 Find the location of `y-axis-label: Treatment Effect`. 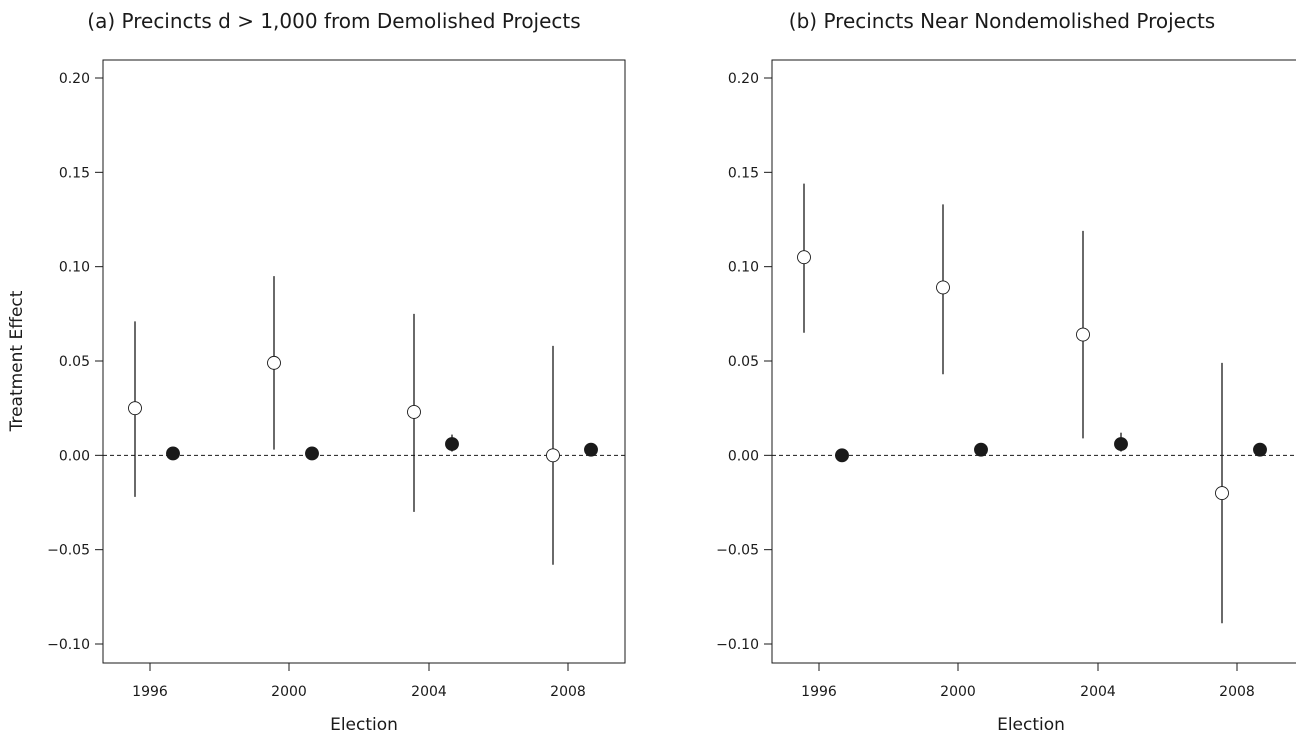

y-axis-label: Treatment Effect is located at coordinates (17, 361).